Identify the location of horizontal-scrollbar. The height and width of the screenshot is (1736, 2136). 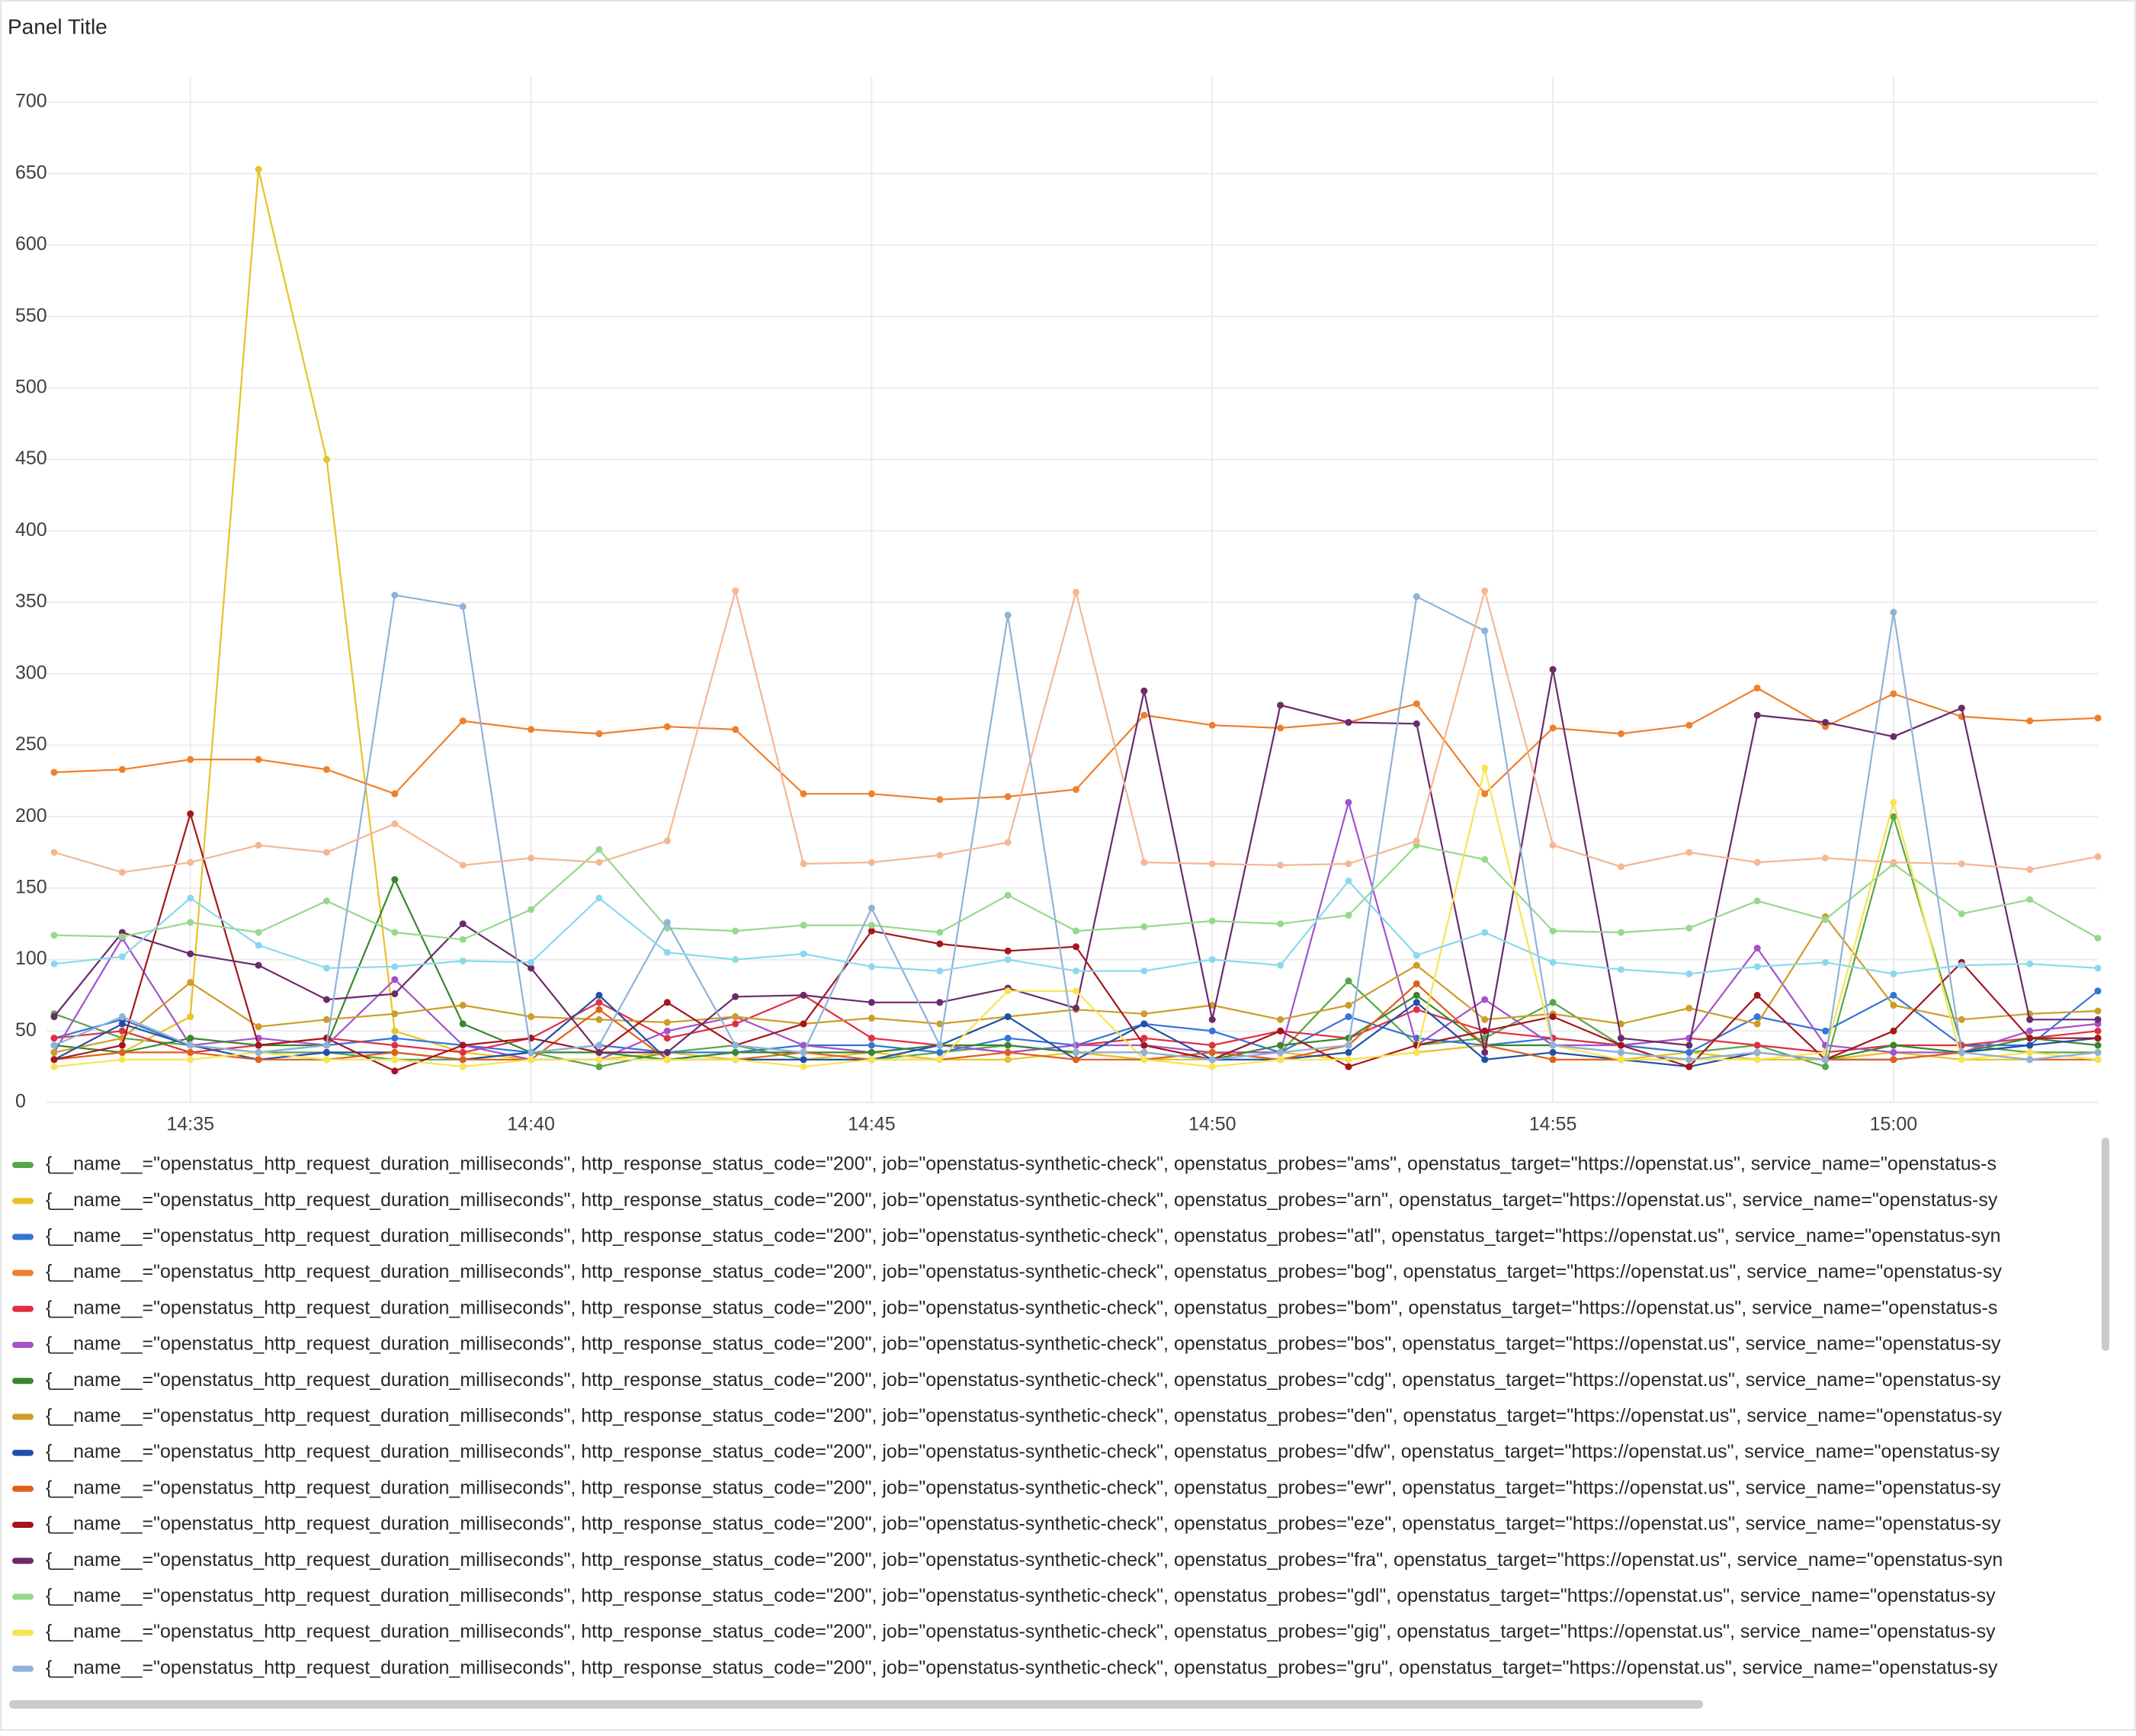
(856, 1705).